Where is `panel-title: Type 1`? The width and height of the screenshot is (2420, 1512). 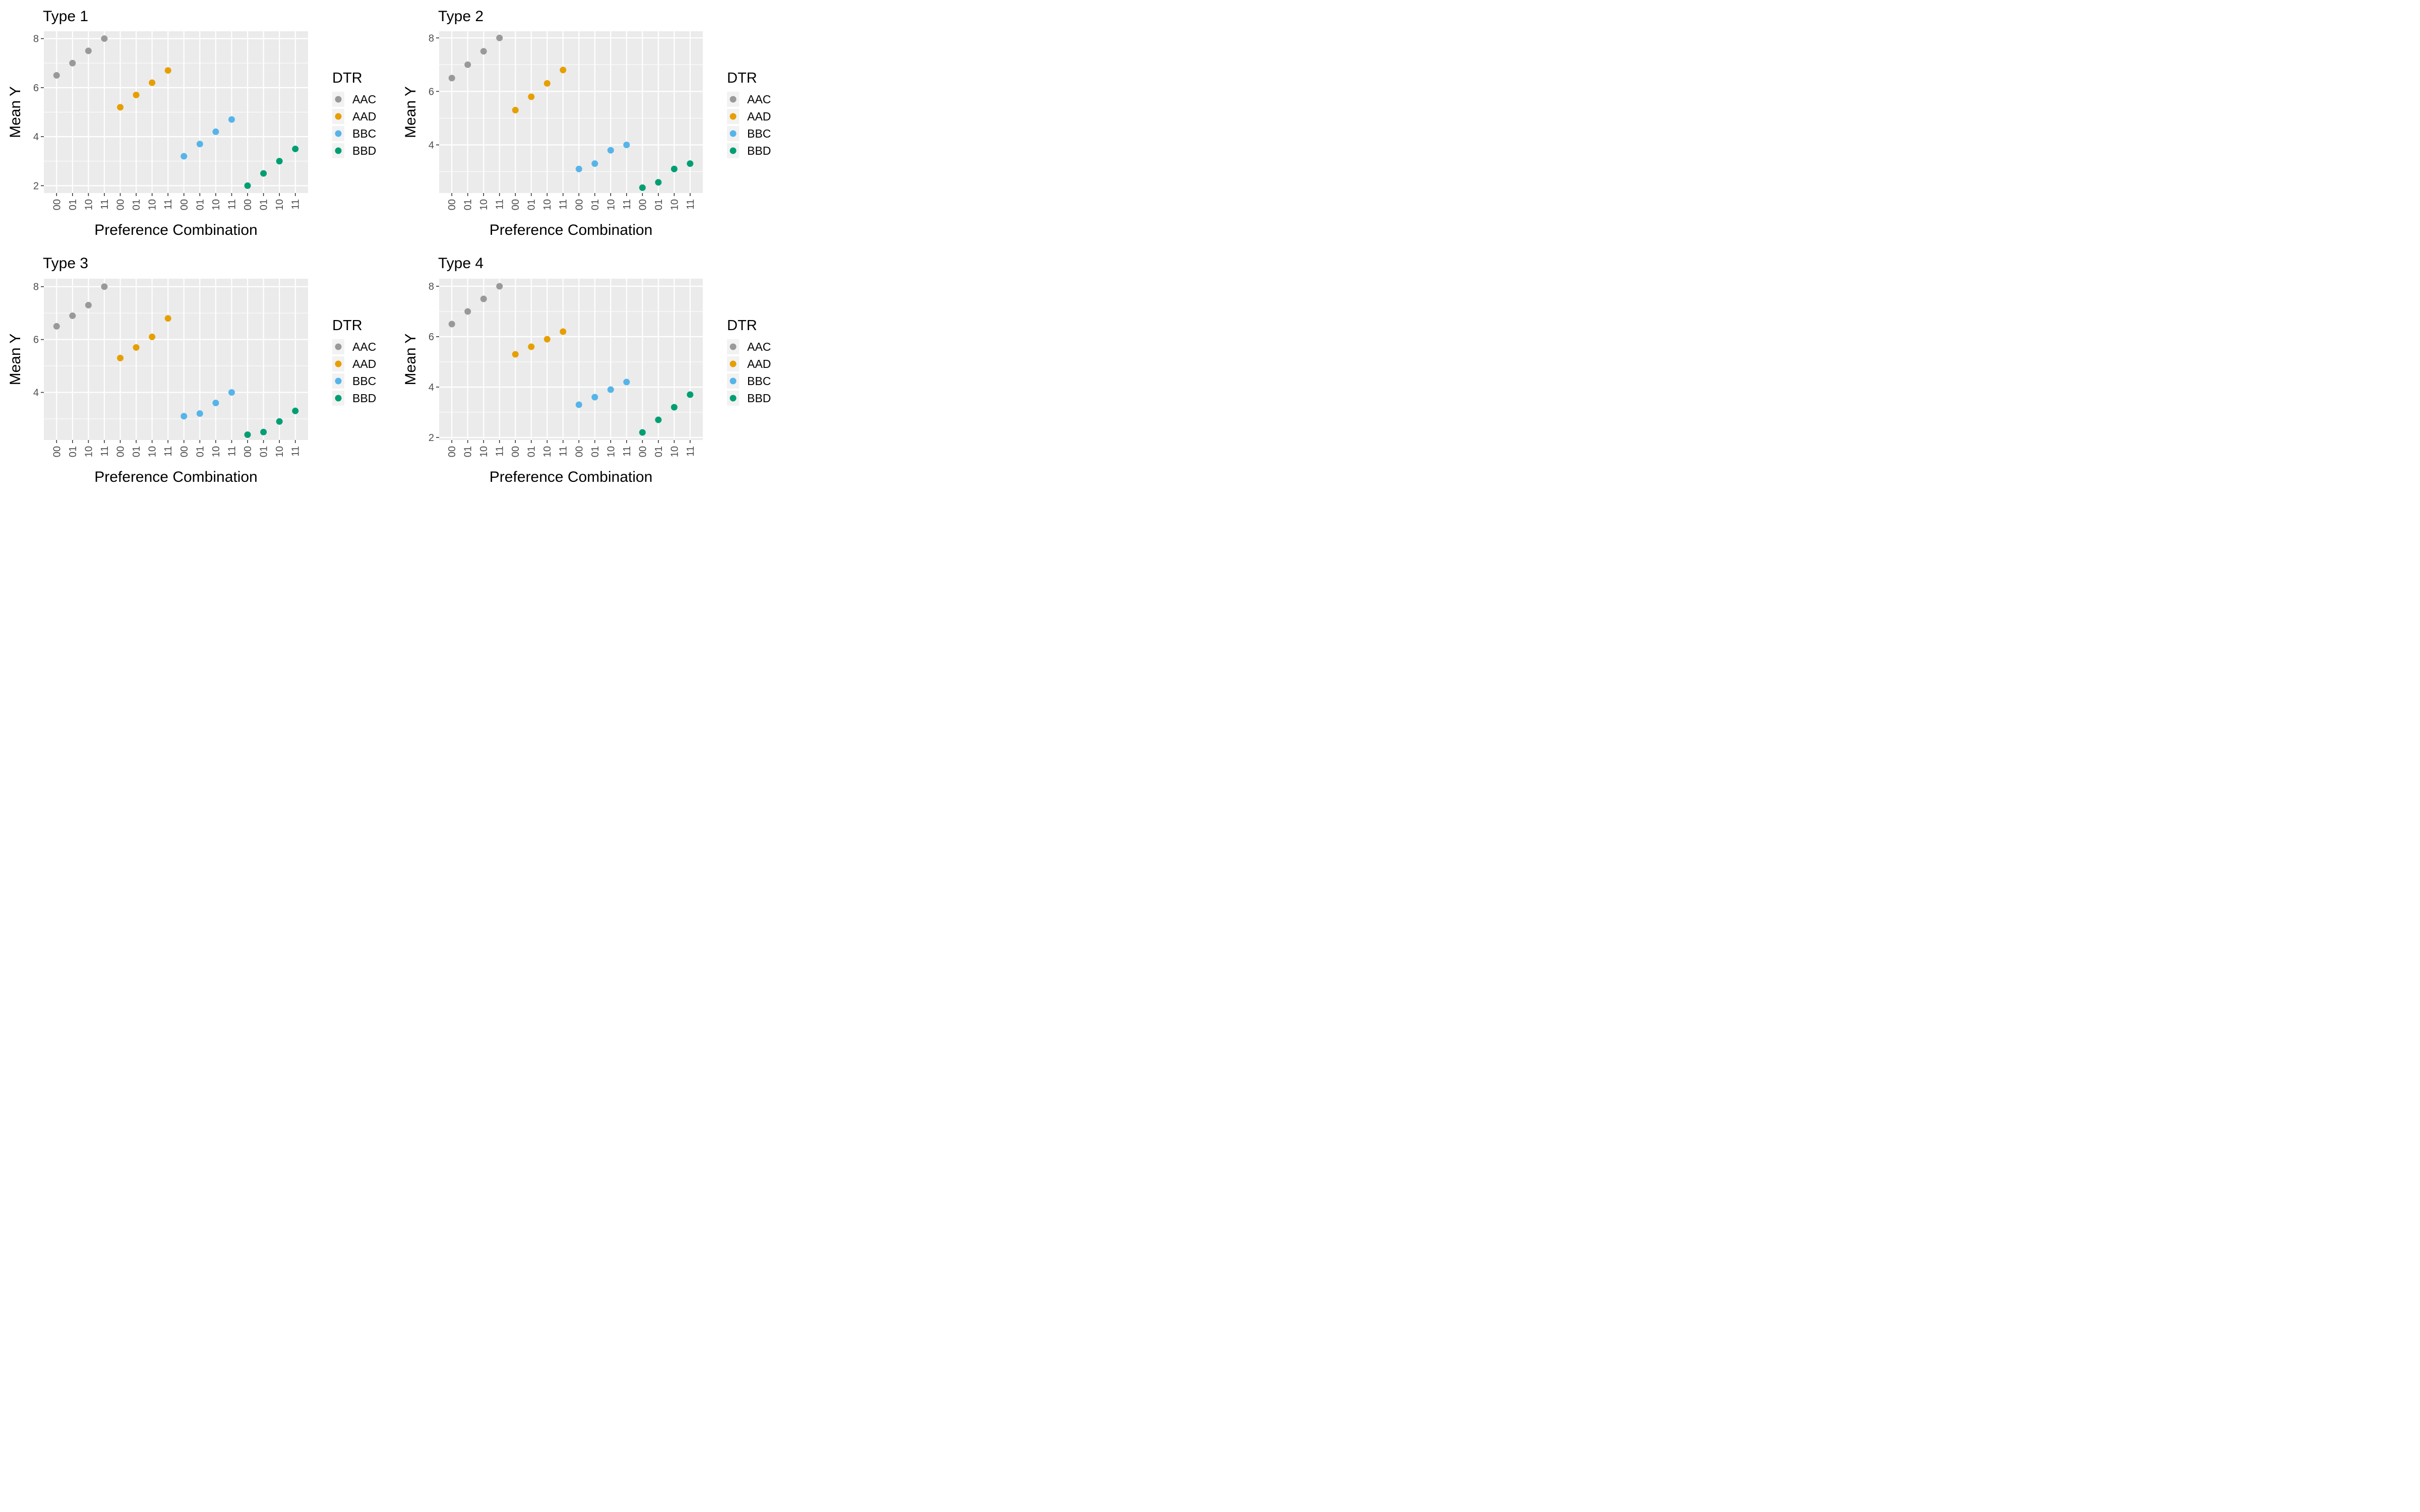 panel-title: Type 1 is located at coordinates (65, 16).